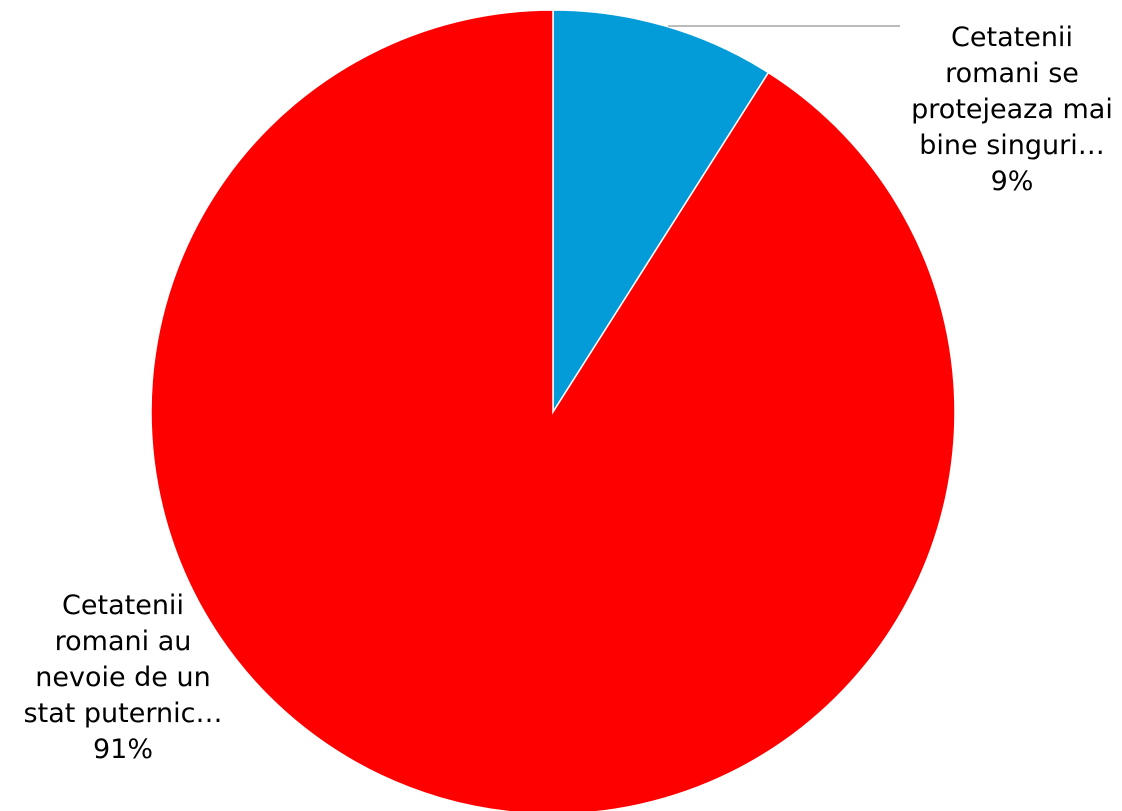 The width and height of the screenshot is (1122, 811). What do you see at coordinates (123, 749) in the screenshot?
I see `slice-percent-label-1: 91%` at bounding box center [123, 749].